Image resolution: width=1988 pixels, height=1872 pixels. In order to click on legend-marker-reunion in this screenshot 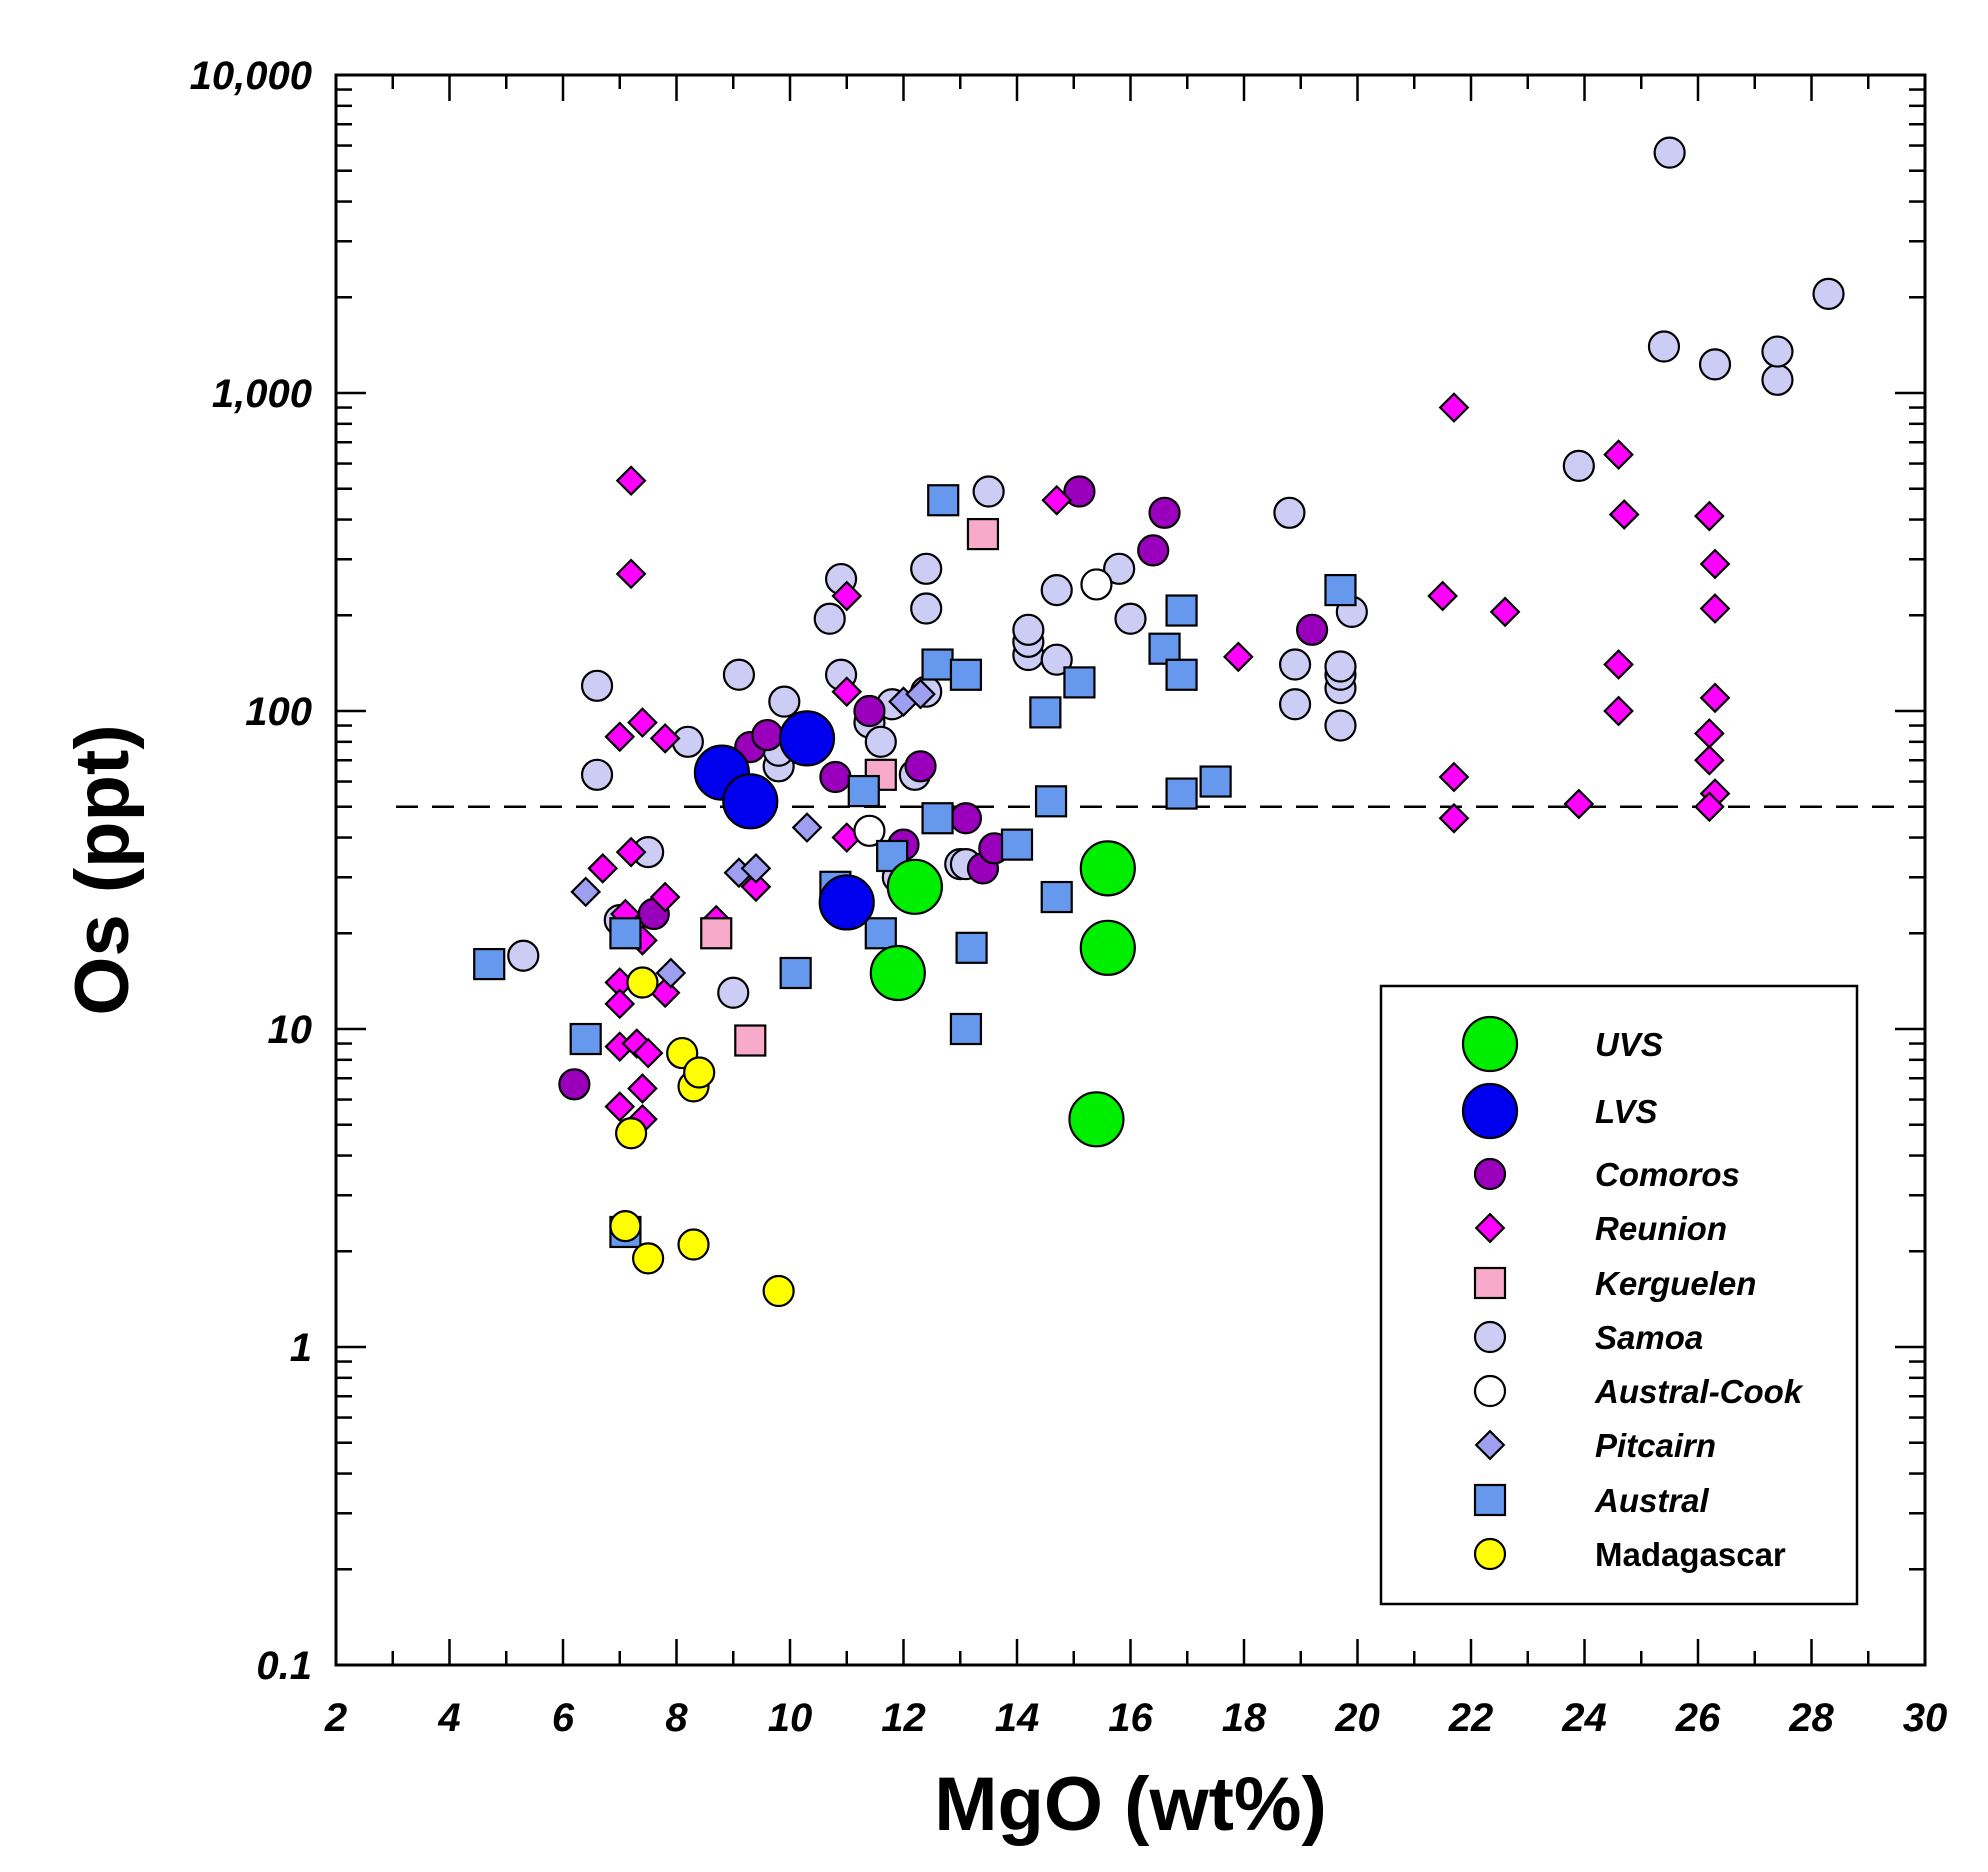, I will do `click(1490, 1228)`.